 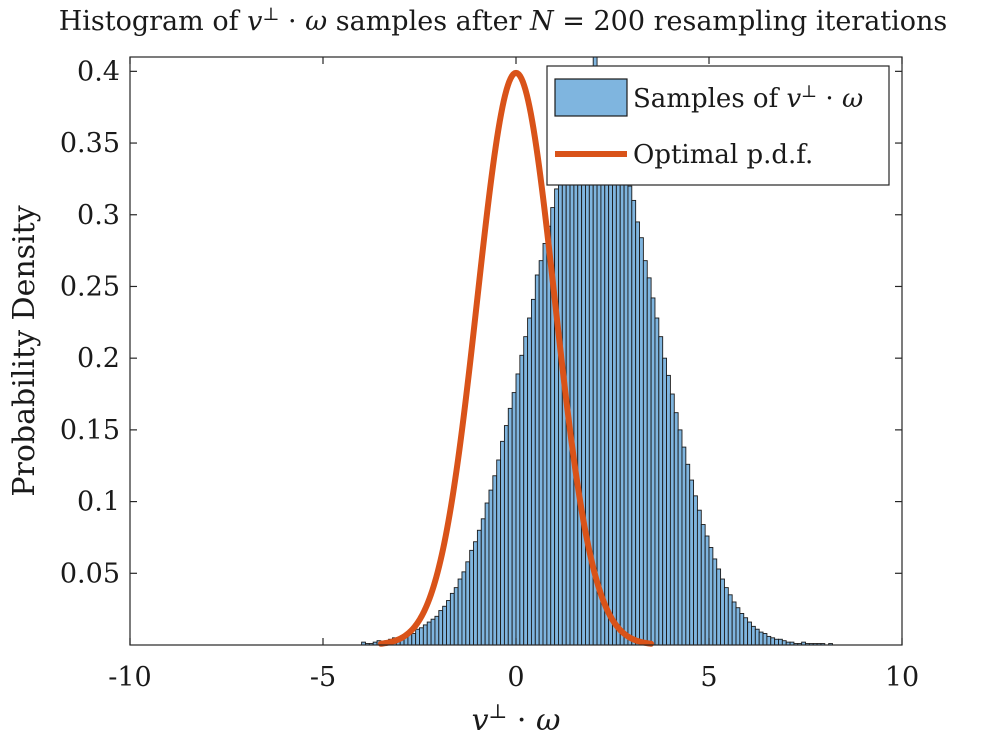 I want to click on xlabel-v: v, so click(x=480, y=720).